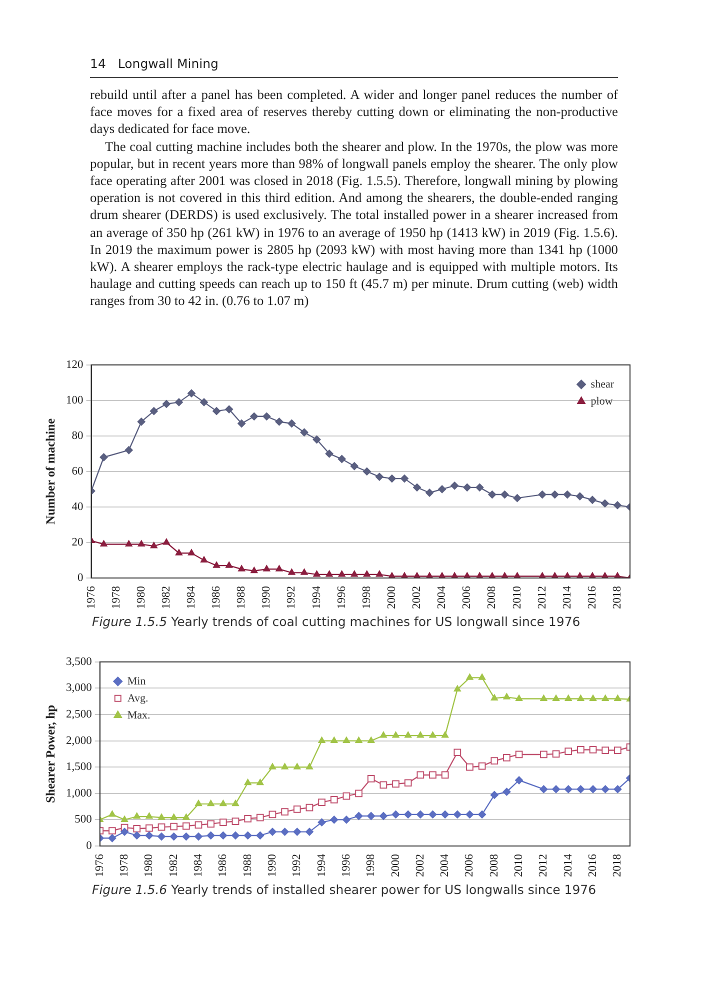 This screenshot has height=1000, width=707. Describe the element at coordinates (344, 889) in the screenshot. I see `caption: Figure 1.5.6 Yearly trends of installed shearer power for US longwalls since 1976` at that location.